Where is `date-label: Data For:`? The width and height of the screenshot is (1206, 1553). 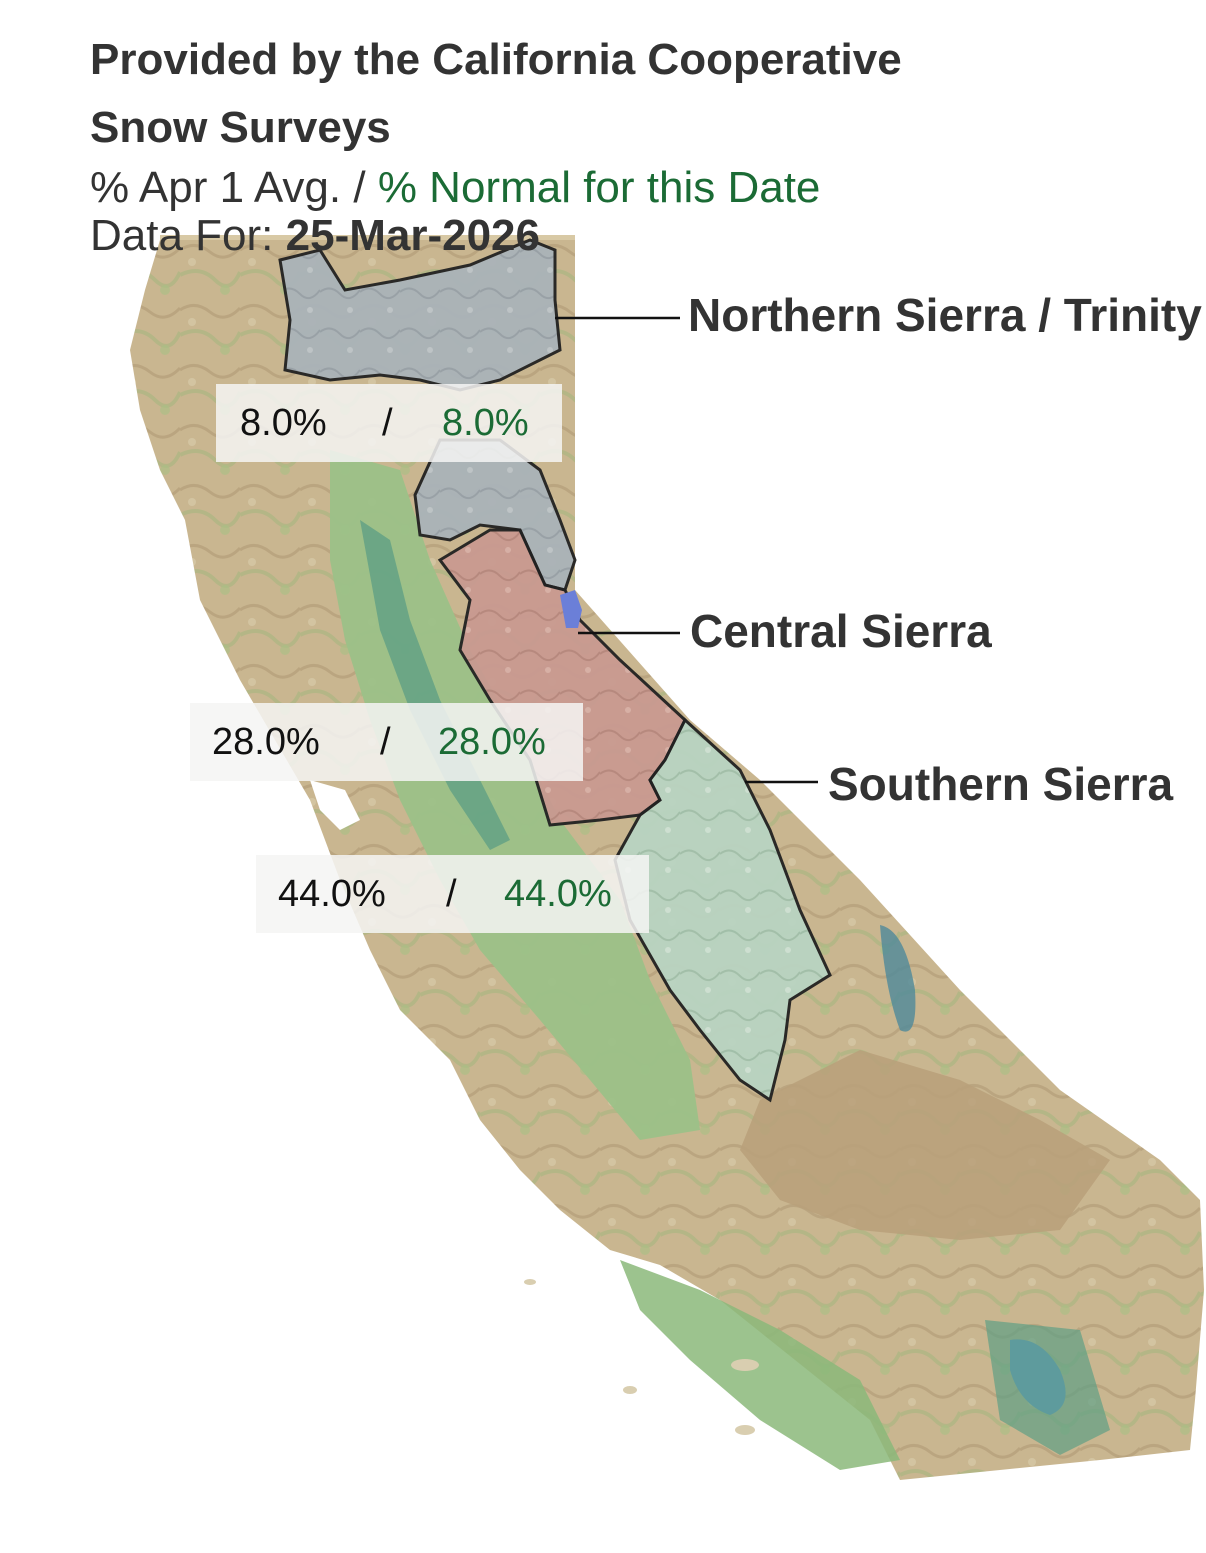 date-label: Data For: is located at coordinates (188, 235).